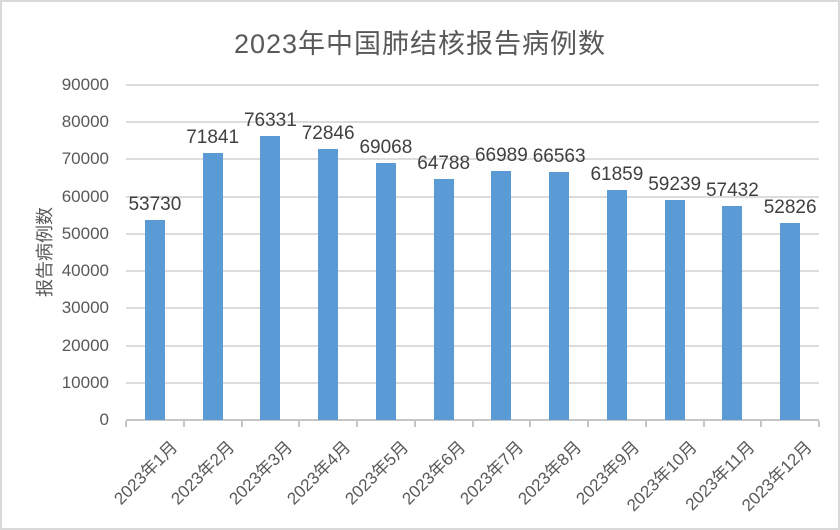 The height and width of the screenshot is (530, 840). What do you see at coordinates (85, 345) in the screenshot?
I see `y-tick-label: 20000` at bounding box center [85, 345].